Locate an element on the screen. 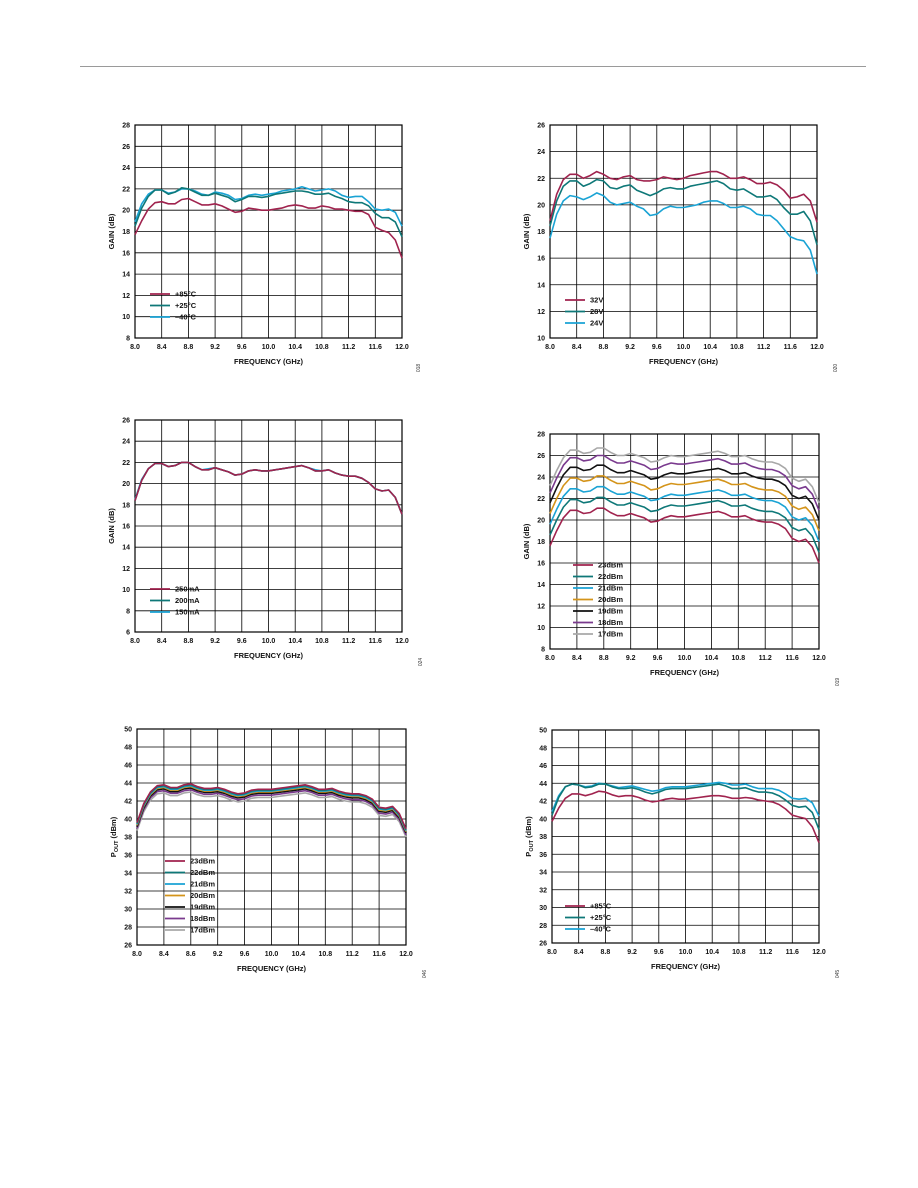  y-axis-label: POUT (dBm) is located at coordinates (529, 836).